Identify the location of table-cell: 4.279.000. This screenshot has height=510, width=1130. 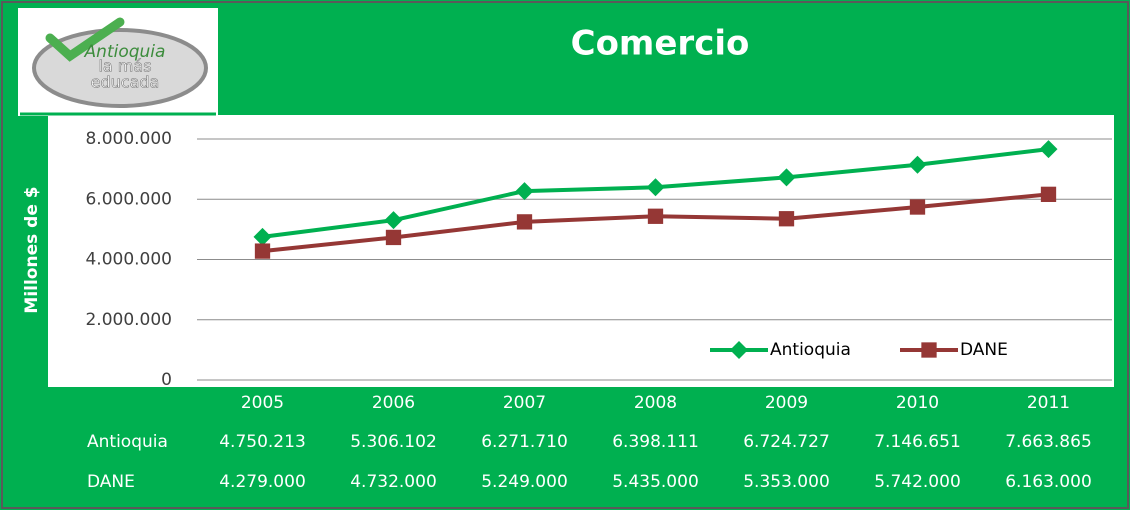
(262, 482).